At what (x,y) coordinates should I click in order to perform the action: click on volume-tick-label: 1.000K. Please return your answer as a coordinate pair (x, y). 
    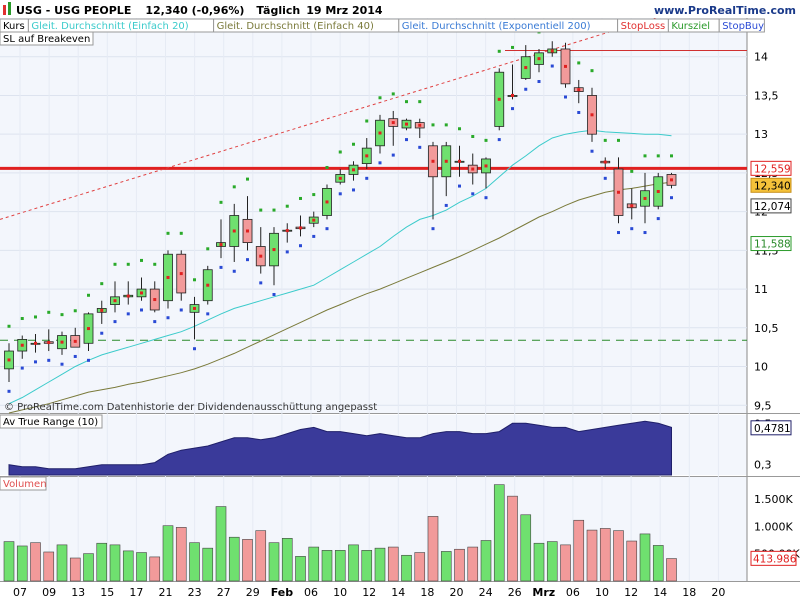
    Looking at the image, I should click on (773, 526).